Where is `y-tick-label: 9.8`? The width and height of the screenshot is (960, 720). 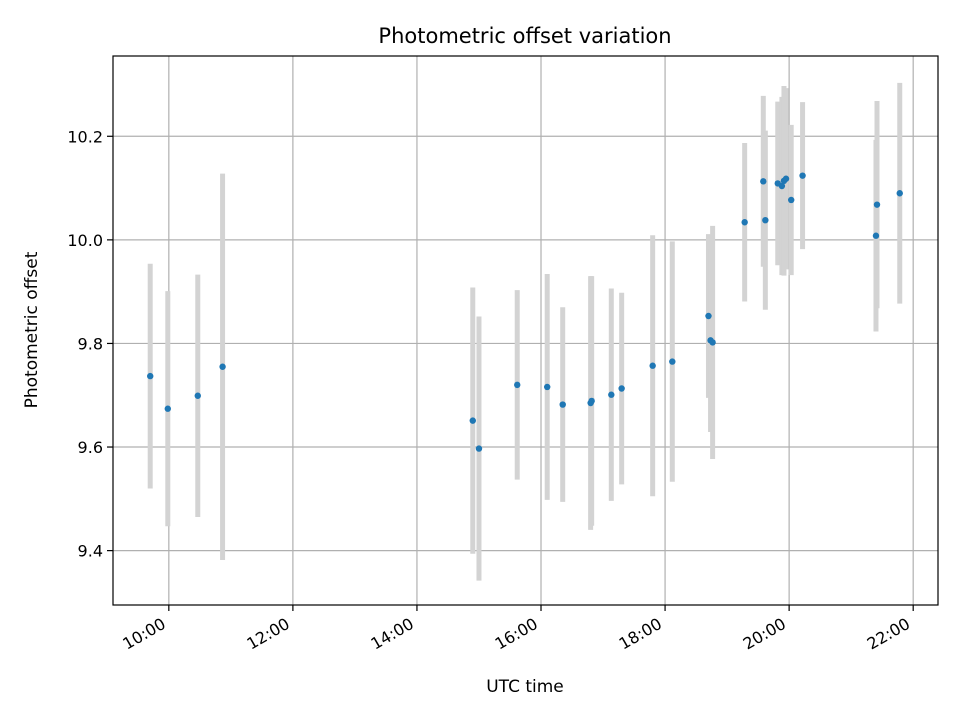
y-tick-label: 9.8 is located at coordinates (90, 343).